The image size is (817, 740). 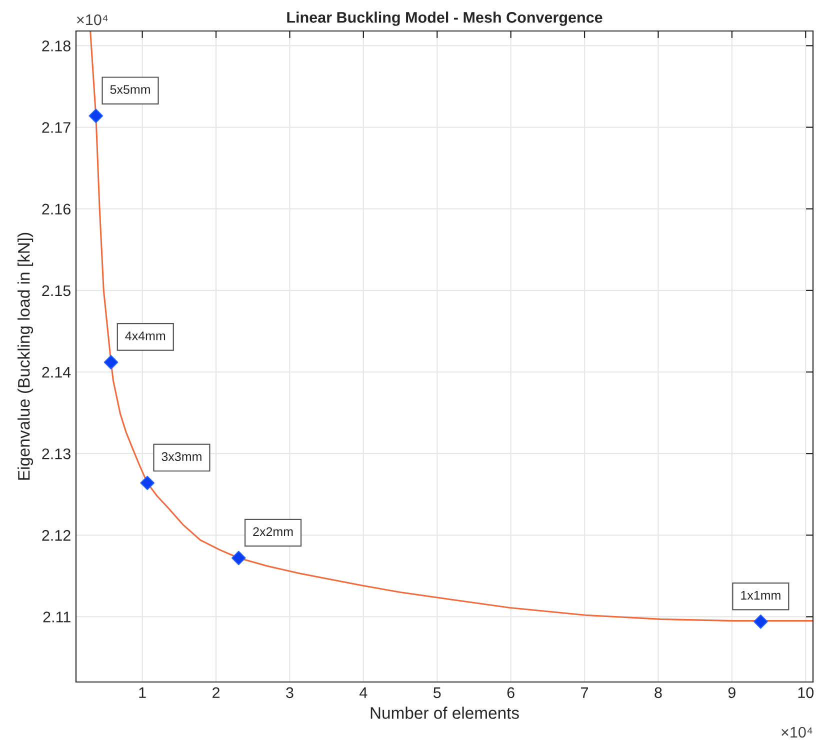 I want to click on annotation: 1x1mm, so click(x=760, y=595).